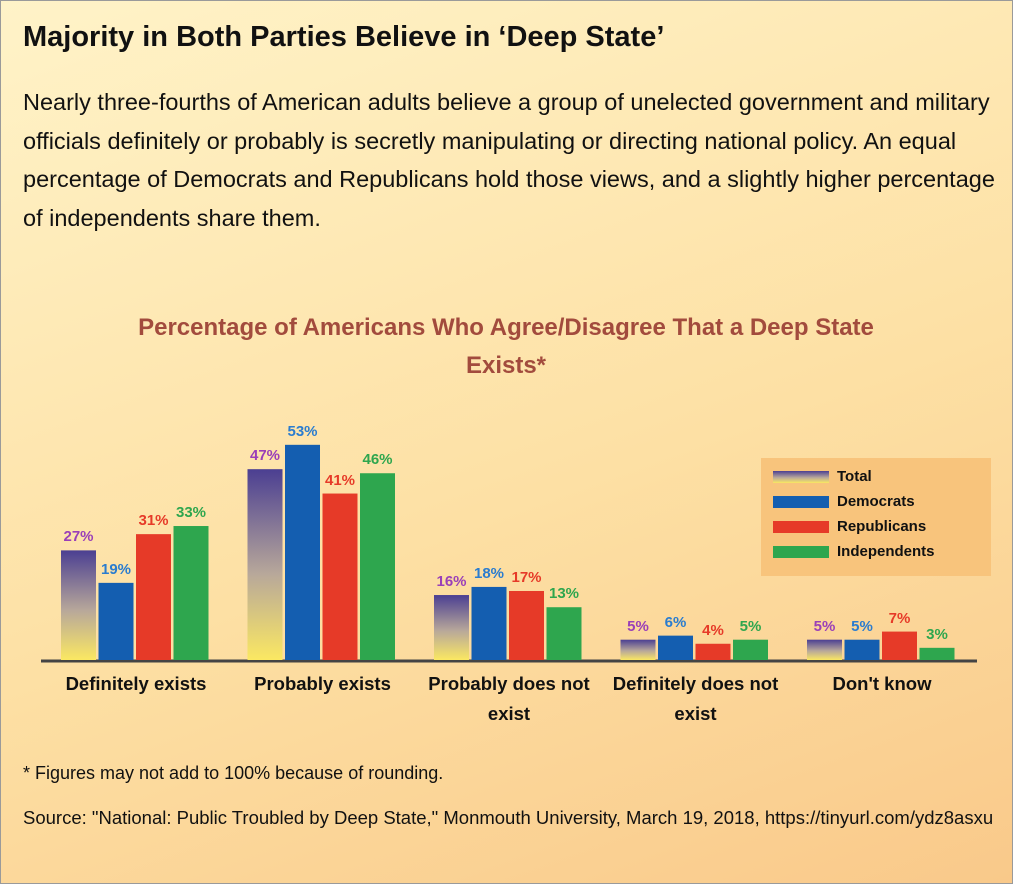 The width and height of the screenshot is (1013, 884). What do you see at coordinates (265, 456) in the screenshot?
I see `data-label: 47%` at bounding box center [265, 456].